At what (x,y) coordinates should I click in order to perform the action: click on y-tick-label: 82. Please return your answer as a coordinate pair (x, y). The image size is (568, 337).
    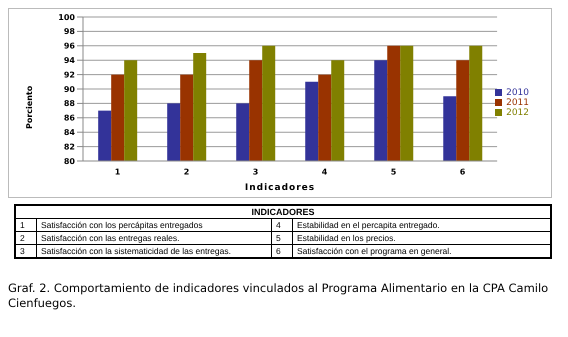
    Looking at the image, I should click on (69, 147).